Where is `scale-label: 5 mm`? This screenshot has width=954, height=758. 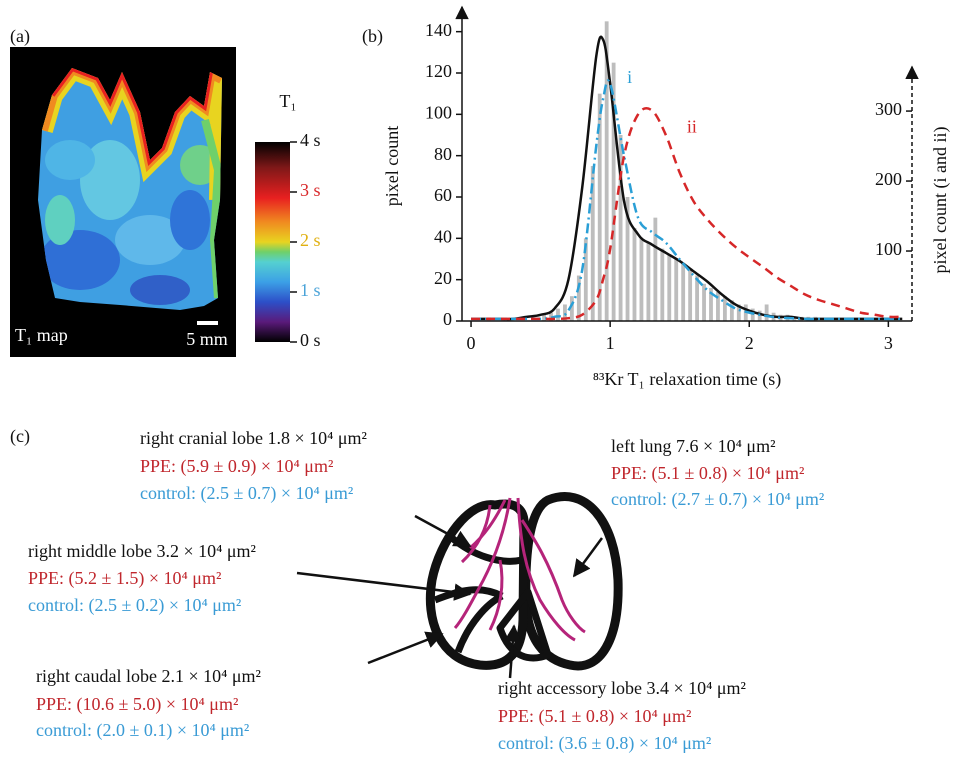
scale-label: 5 mm is located at coordinates (207, 339).